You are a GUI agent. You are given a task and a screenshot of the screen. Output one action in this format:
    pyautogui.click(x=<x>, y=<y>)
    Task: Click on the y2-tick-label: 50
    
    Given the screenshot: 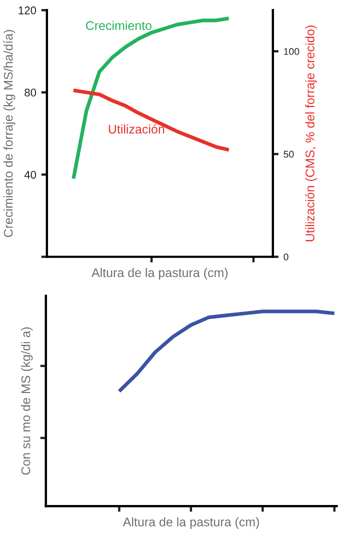 What is the action you would take?
    pyautogui.click(x=289, y=154)
    